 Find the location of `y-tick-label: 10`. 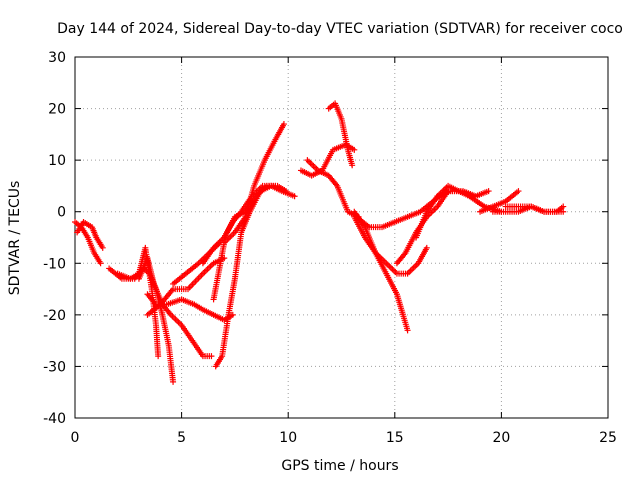

y-tick-label: 10 is located at coordinates (57, 161).